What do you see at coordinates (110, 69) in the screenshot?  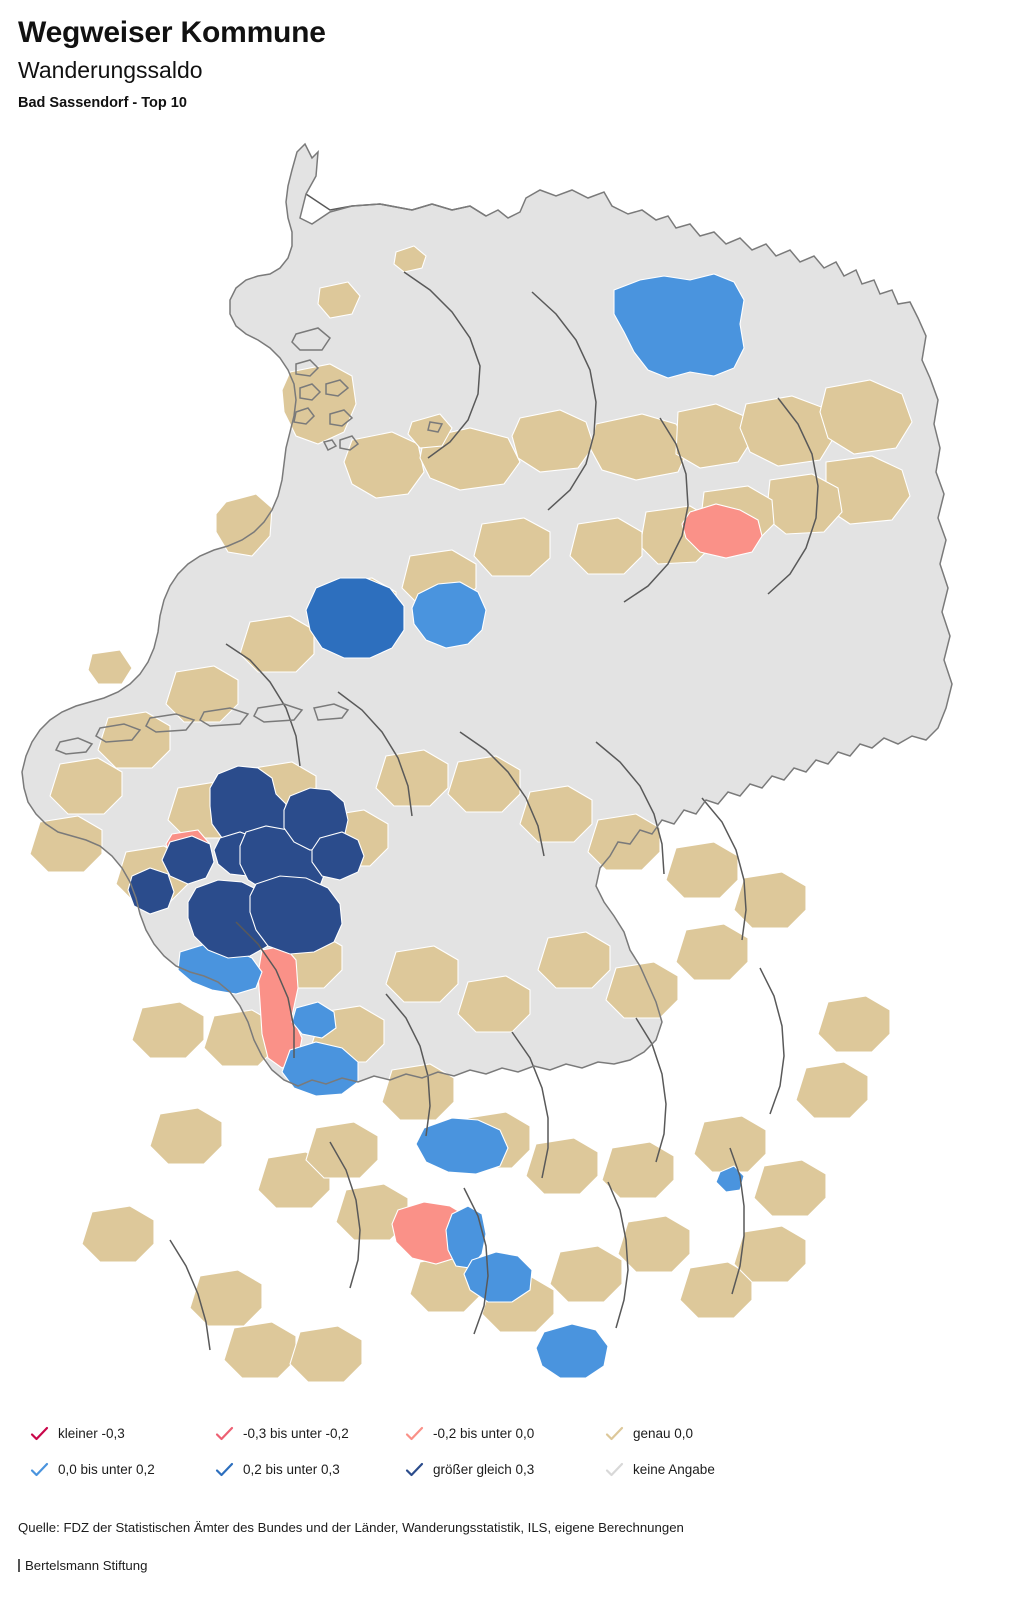 I see `page-subtitle: Wanderungssaldo` at bounding box center [110, 69].